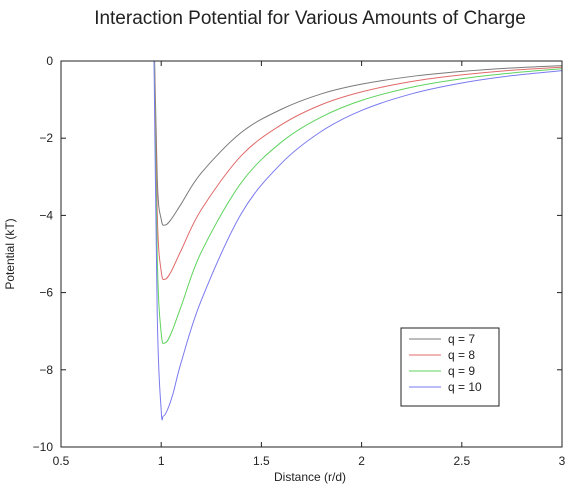 The height and width of the screenshot is (504, 576). Describe the element at coordinates (461, 339) in the screenshot. I see `legend-label: q = 7` at that location.